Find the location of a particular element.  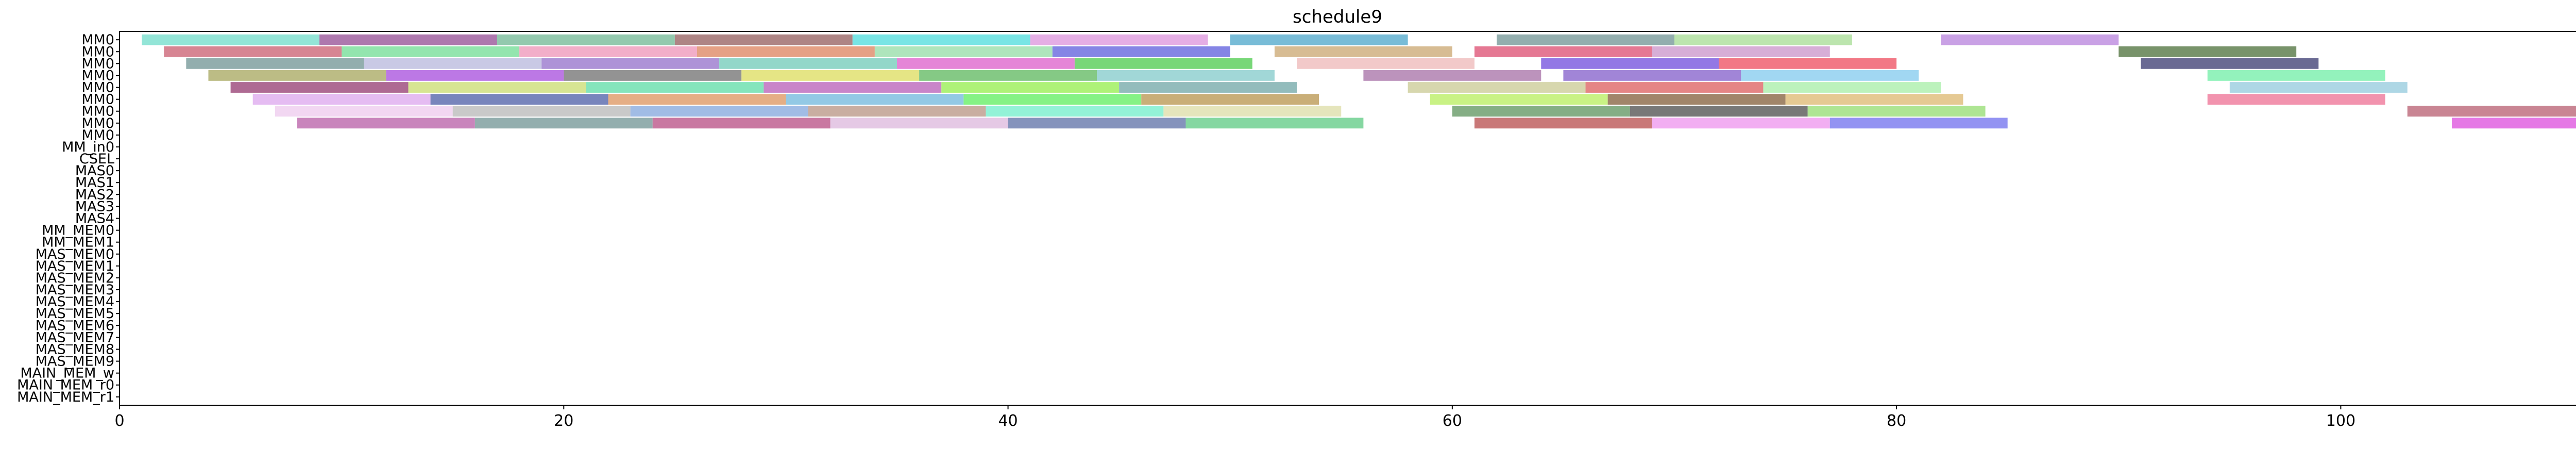

y-tick-label: MAS_MEM5 is located at coordinates (75, 314).